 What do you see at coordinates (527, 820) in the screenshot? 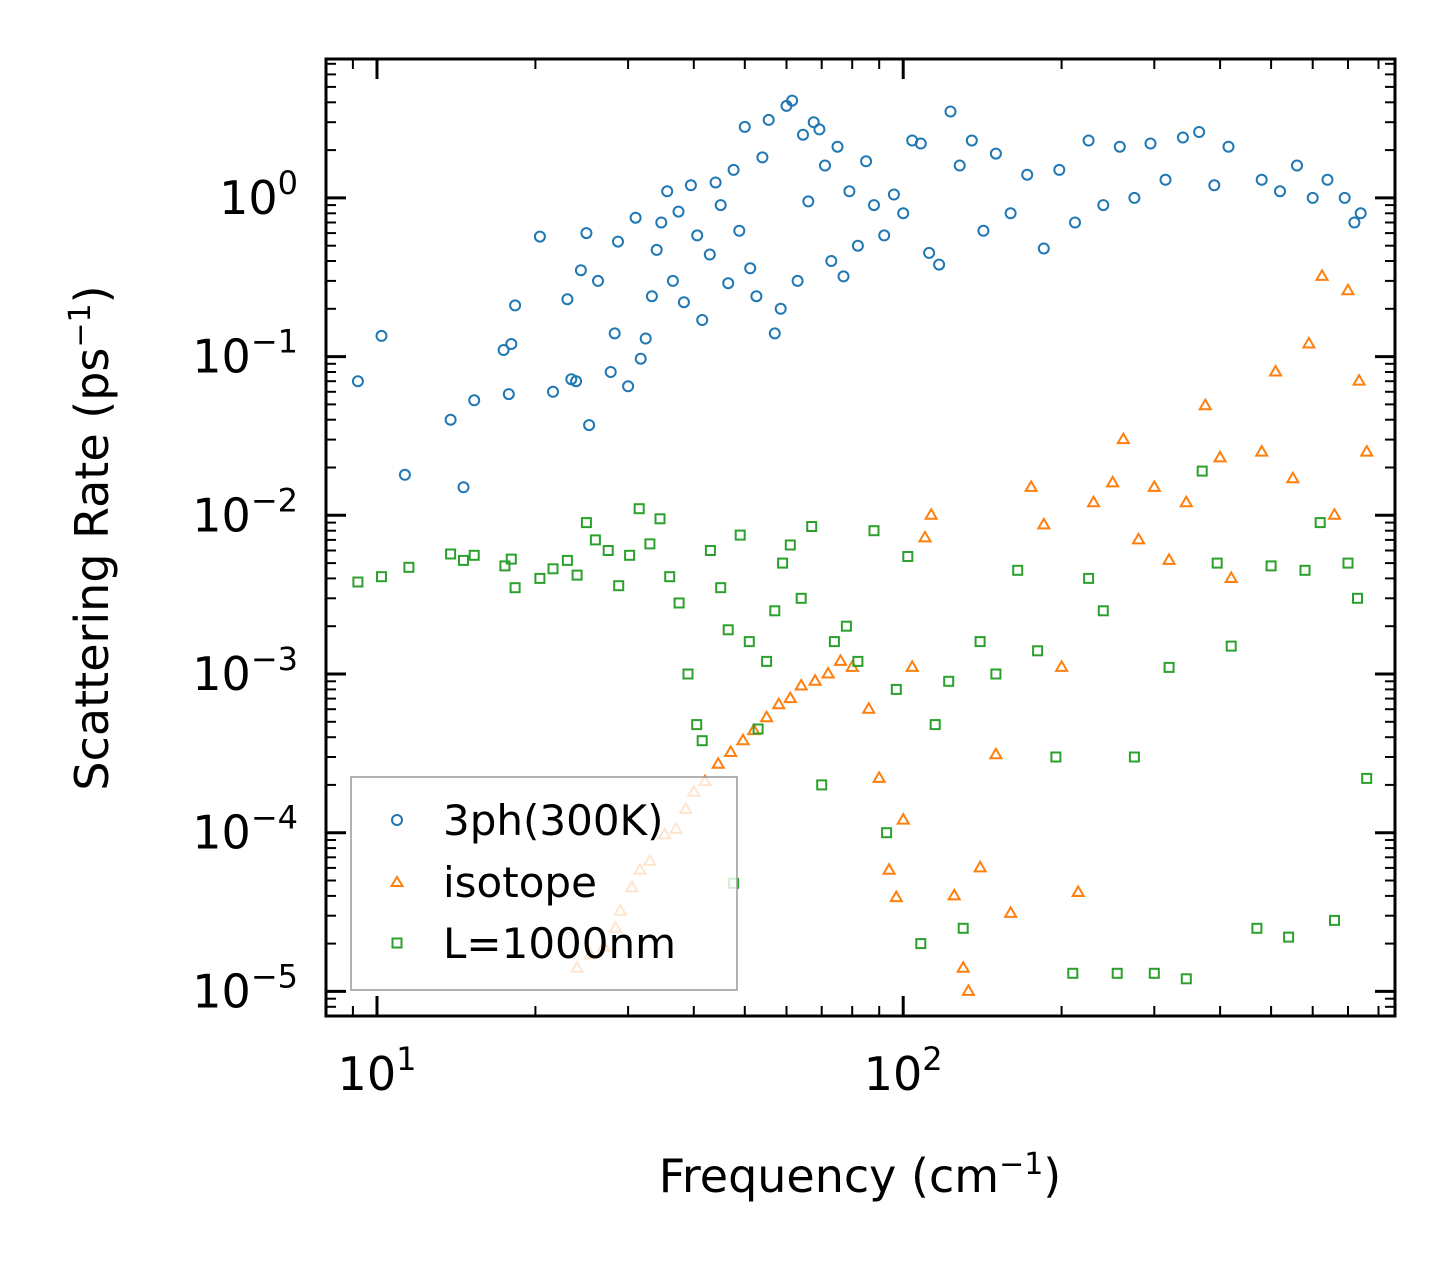
I see `legend-entry-3ph: 3ph(300K)` at bounding box center [527, 820].